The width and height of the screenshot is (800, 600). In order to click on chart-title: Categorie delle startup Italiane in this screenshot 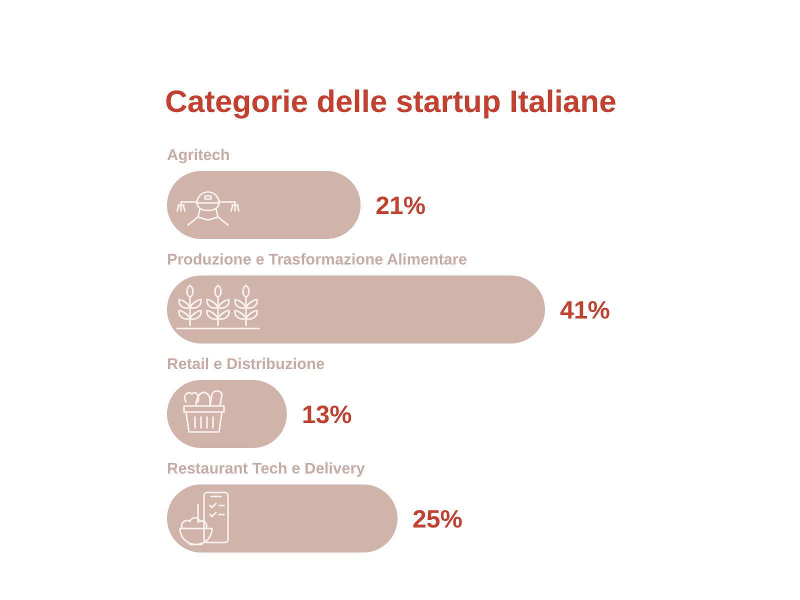, I will do `click(390, 101)`.